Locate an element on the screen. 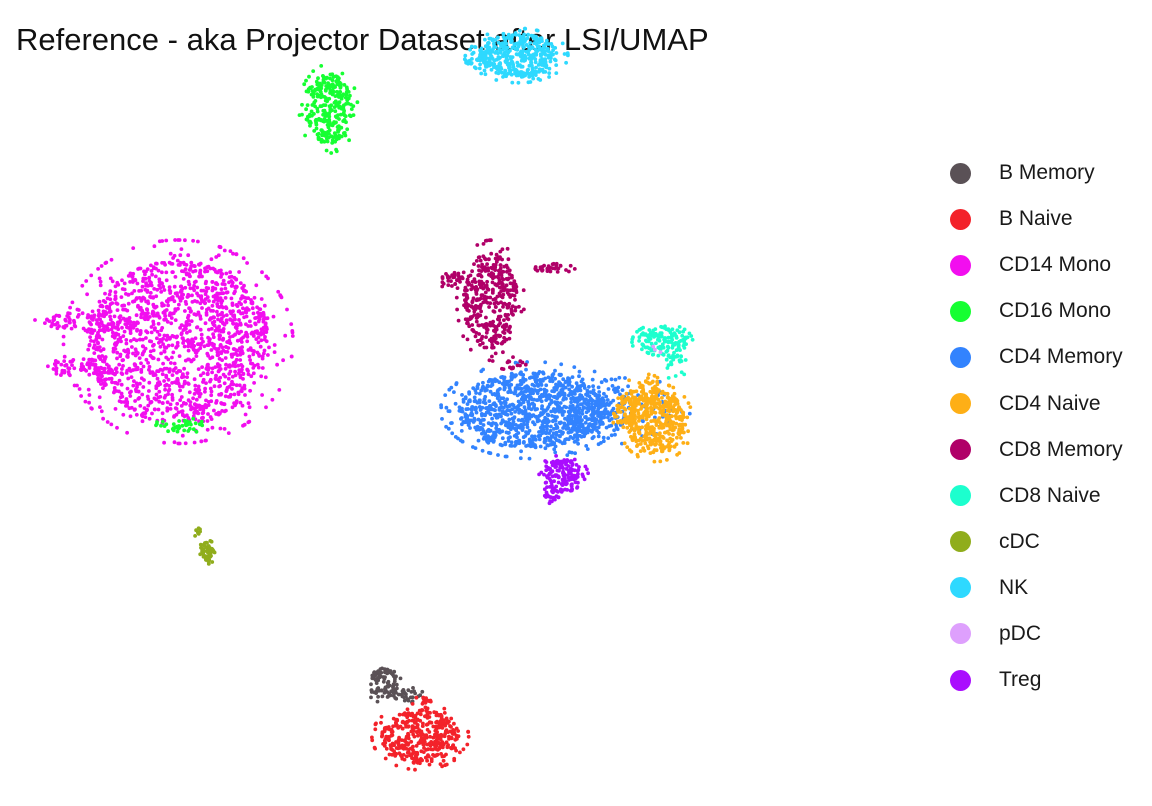 This screenshot has height=806, width=1152. point-cd8-naive is located at coordinates (651, 343).